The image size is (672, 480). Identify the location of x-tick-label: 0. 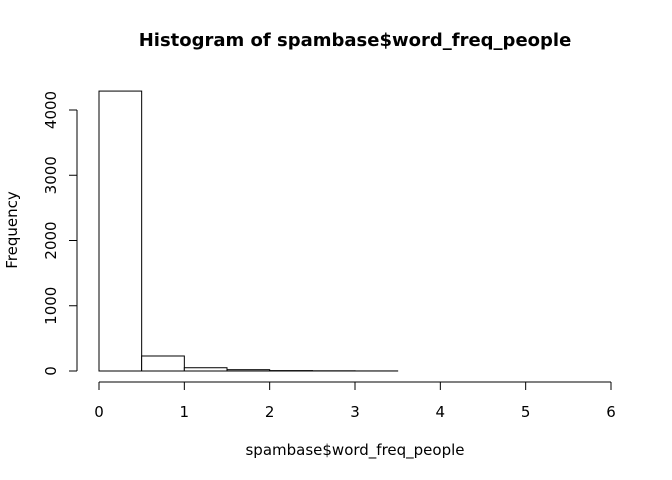
(99, 412).